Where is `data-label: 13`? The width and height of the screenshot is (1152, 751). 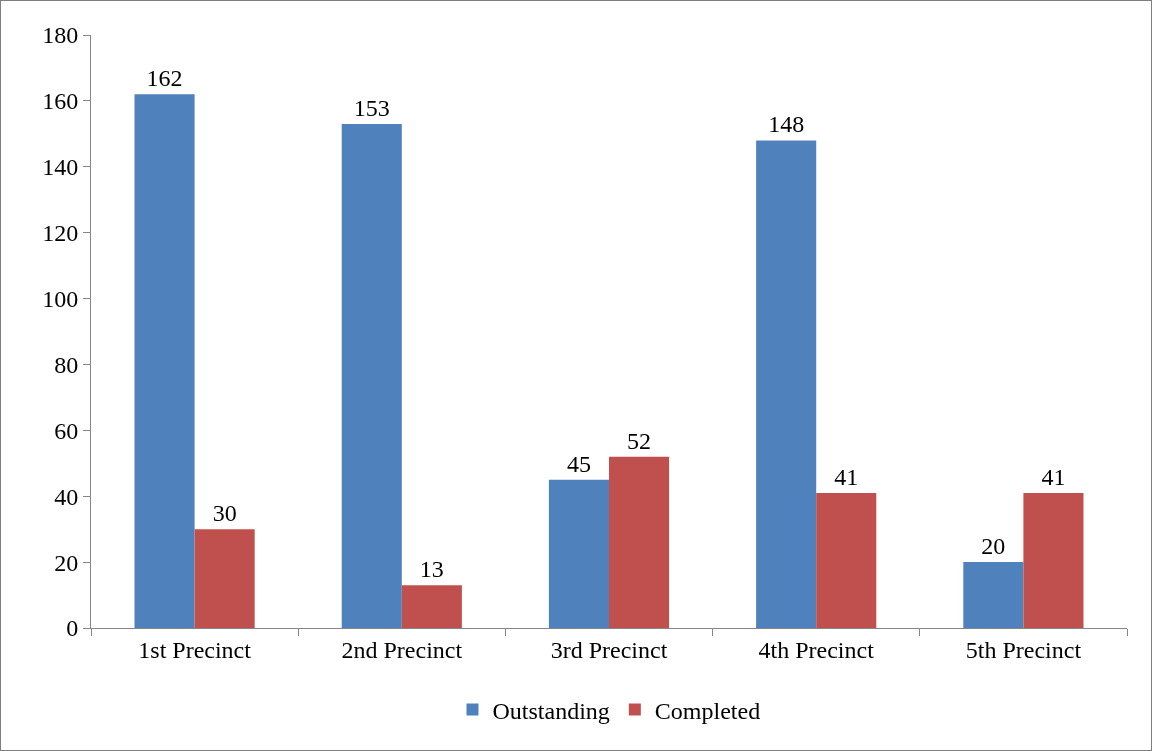 data-label: 13 is located at coordinates (431, 569).